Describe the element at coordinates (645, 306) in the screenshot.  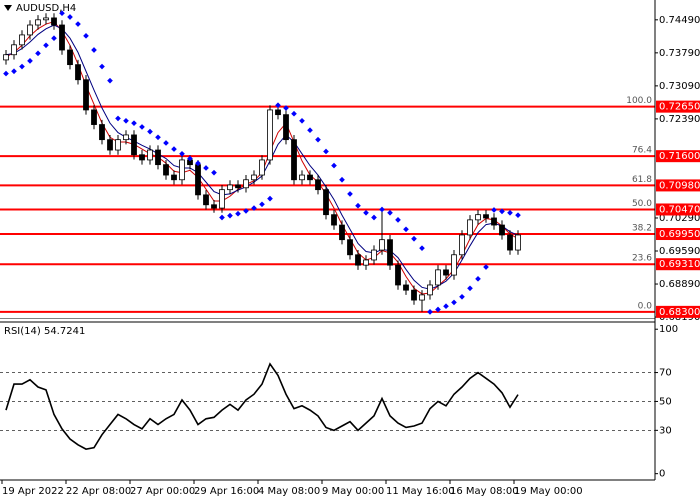
I see `fib-level-name: 0.0` at that location.